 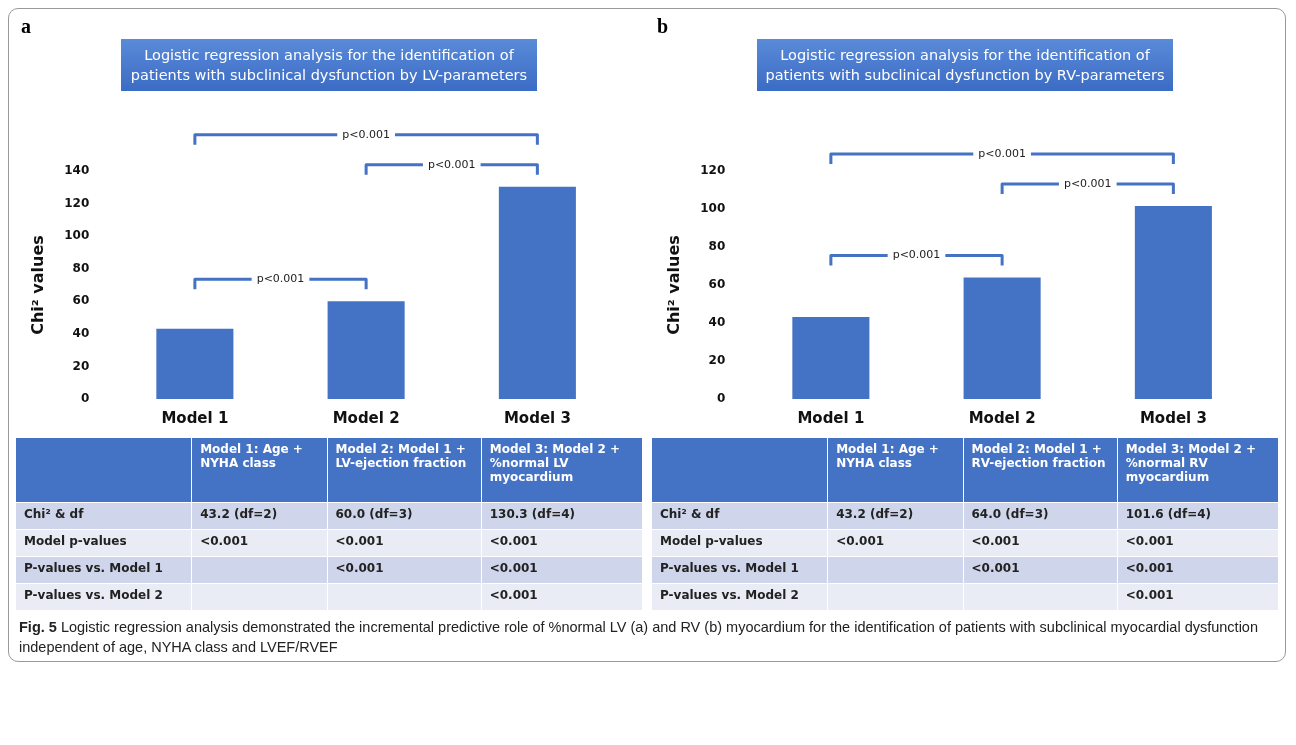 What do you see at coordinates (1198, 516) in the screenshot?
I see `data-label: 101.6 (df=4)` at bounding box center [1198, 516].